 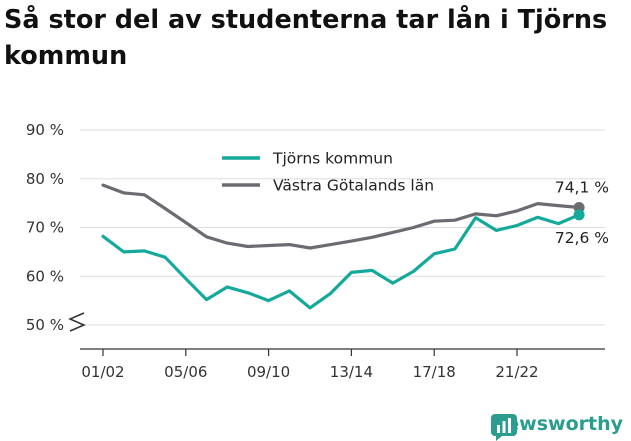 What do you see at coordinates (504, 427) in the screenshot?
I see `newsworthy-icon` at bounding box center [504, 427].